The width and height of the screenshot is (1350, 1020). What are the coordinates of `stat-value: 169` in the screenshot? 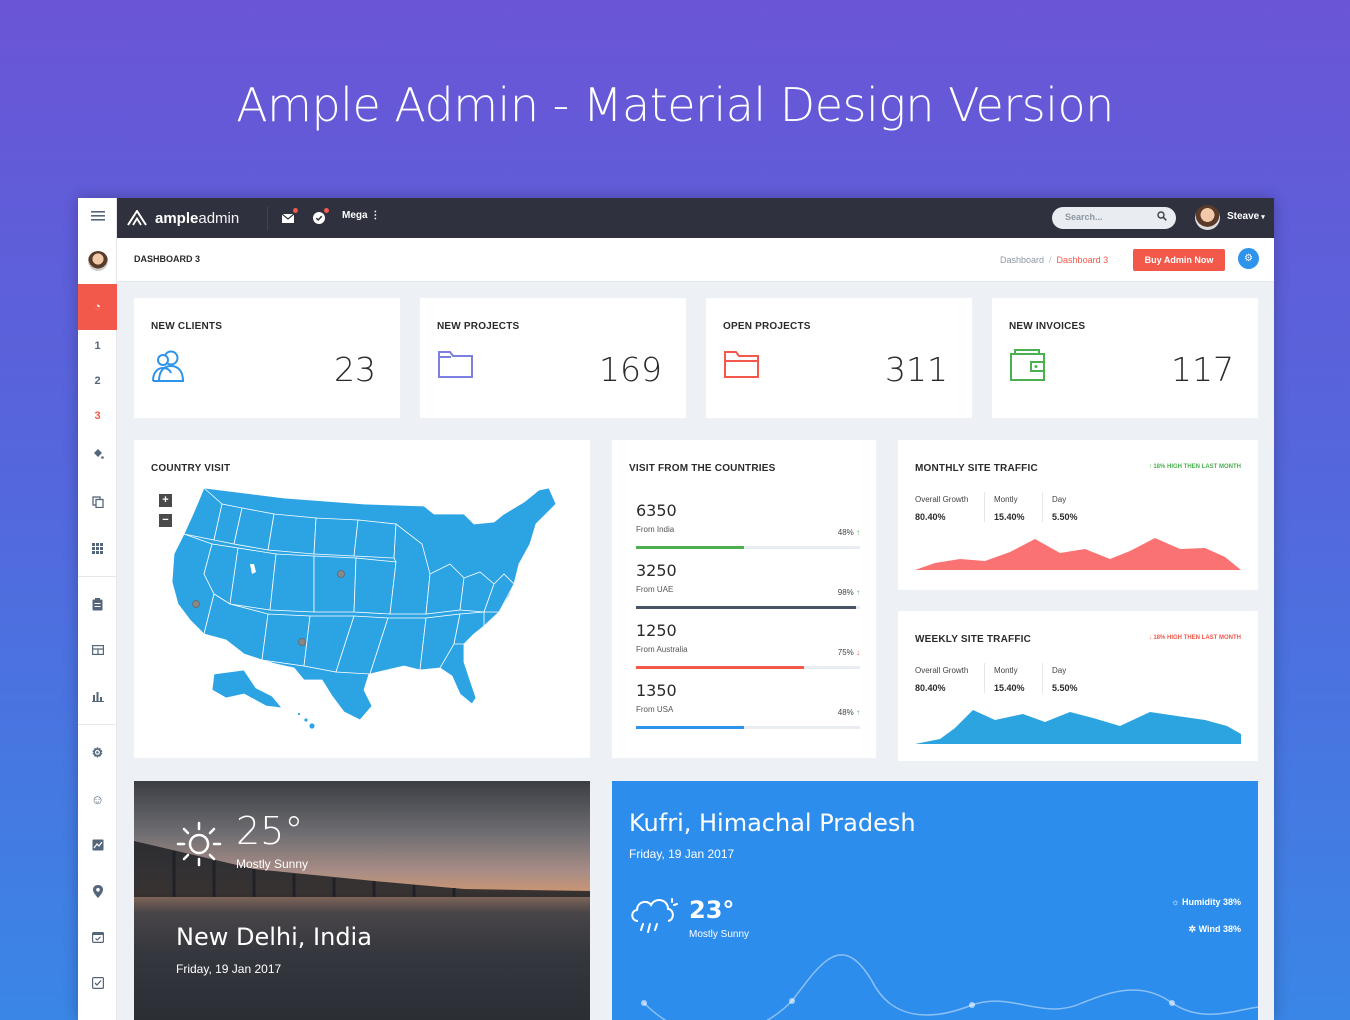 It's located at (630, 369).